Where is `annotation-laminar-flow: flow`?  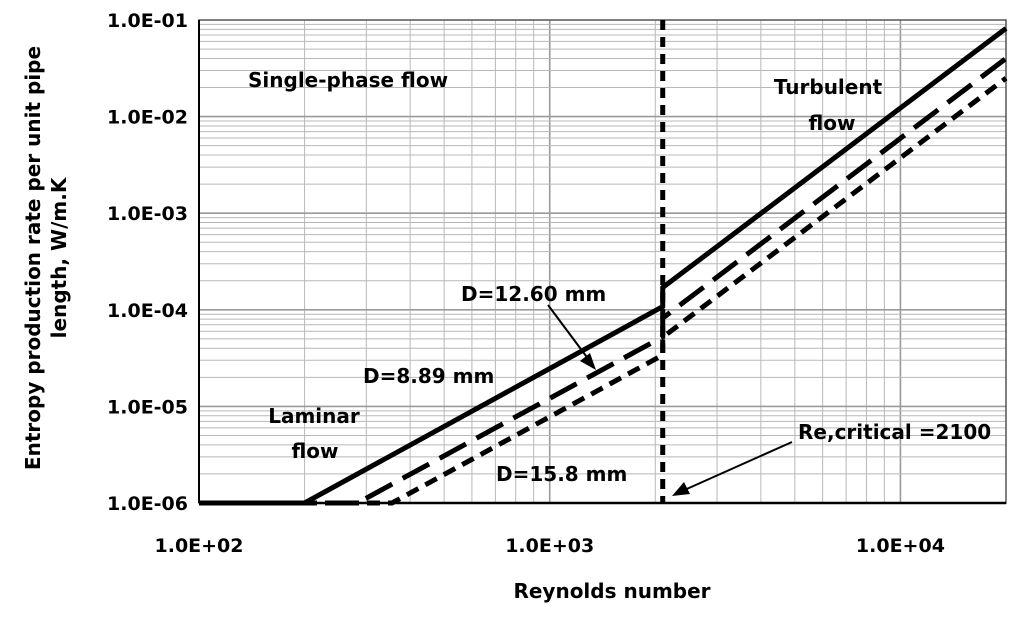
annotation-laminar-flow: flow is located at coordinates (314, 451).